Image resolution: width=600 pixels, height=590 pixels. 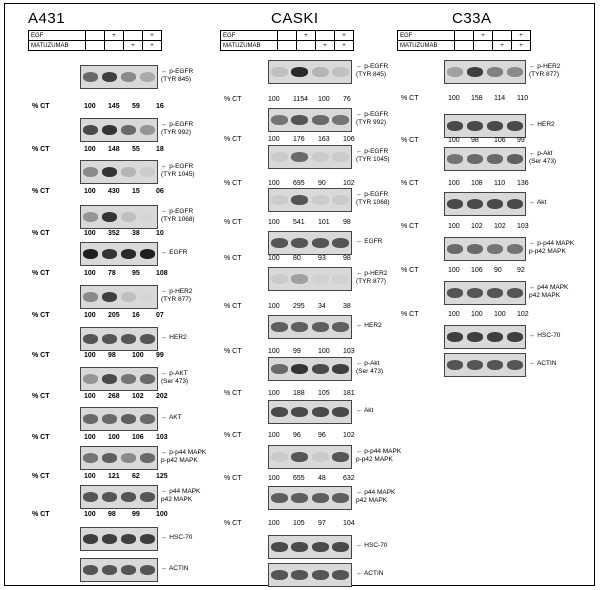 I want to click on quant-row-a431-p44-mapk-p42-mapk: % CT 100 98 99 100, so click(x=106, y=514).